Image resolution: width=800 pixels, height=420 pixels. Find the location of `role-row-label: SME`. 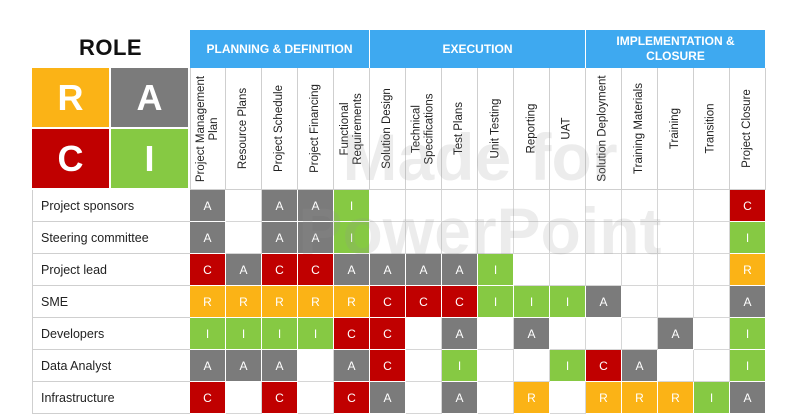

role-row-label: SME is located at coordinates (111, 302).